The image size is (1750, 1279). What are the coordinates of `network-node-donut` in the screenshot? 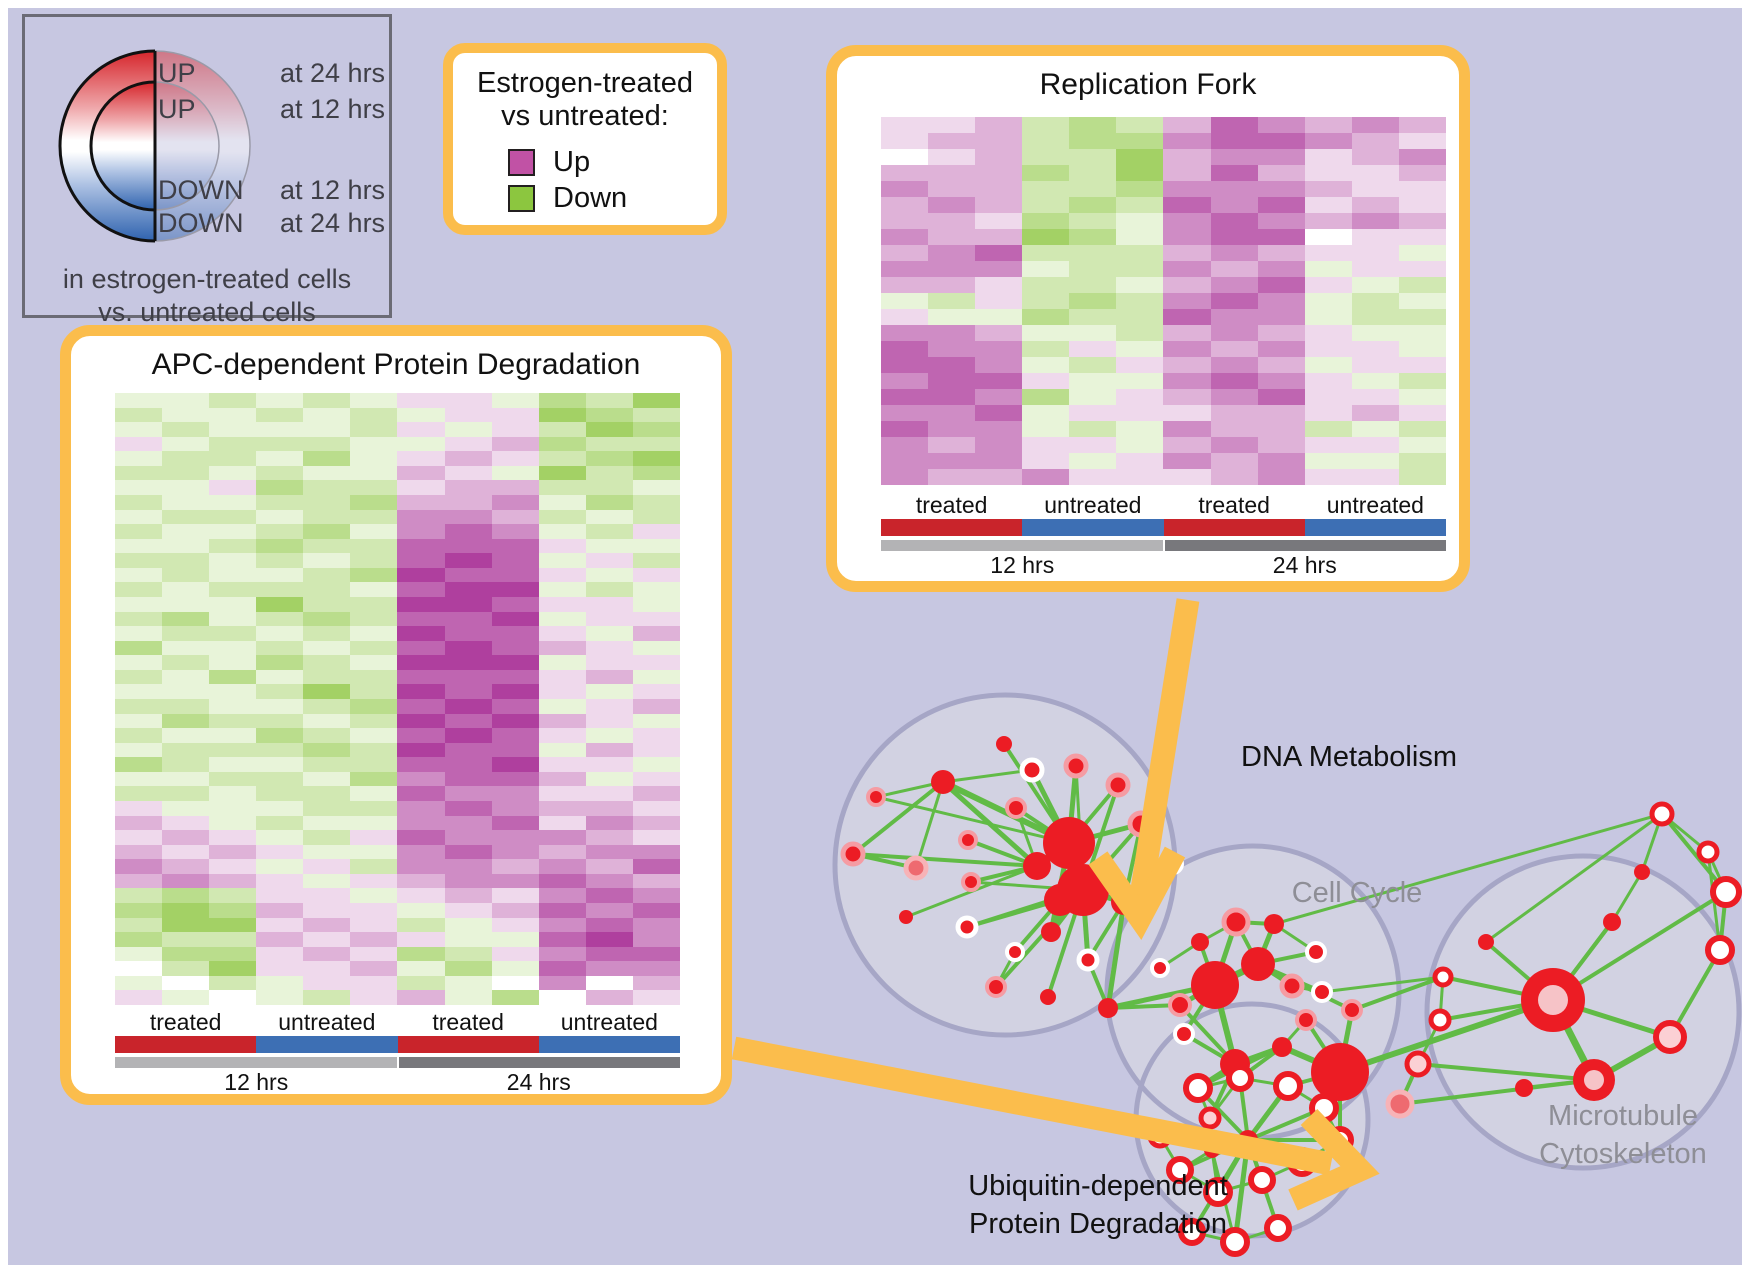 It's located at (1218, 1192).